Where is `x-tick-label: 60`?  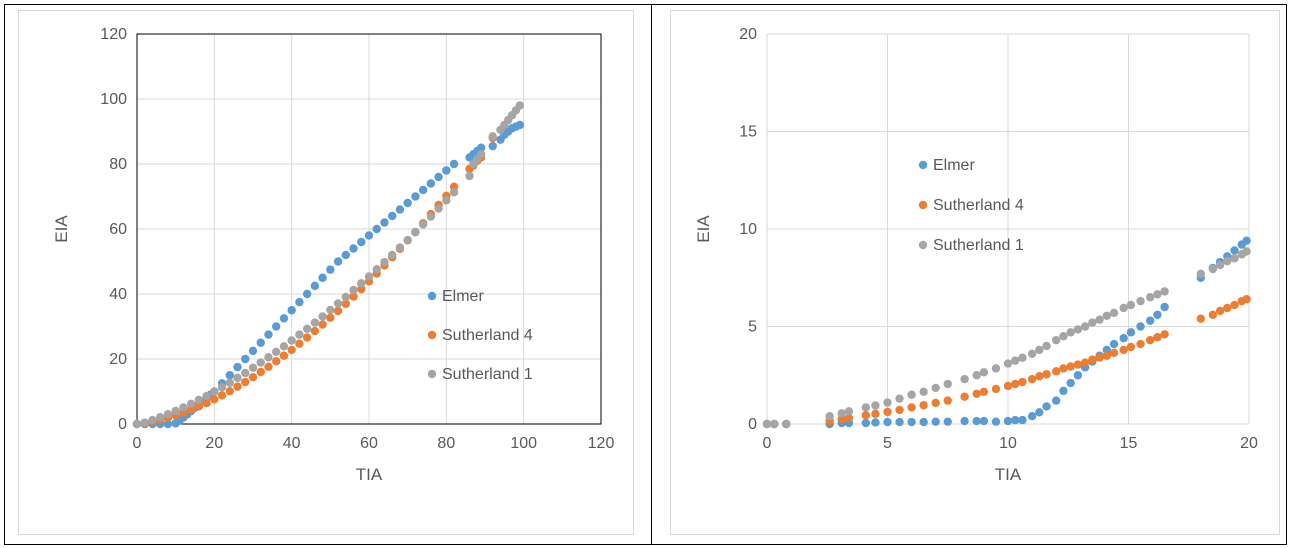
x-tick-label: 60 is located at coordinates (369, 443).